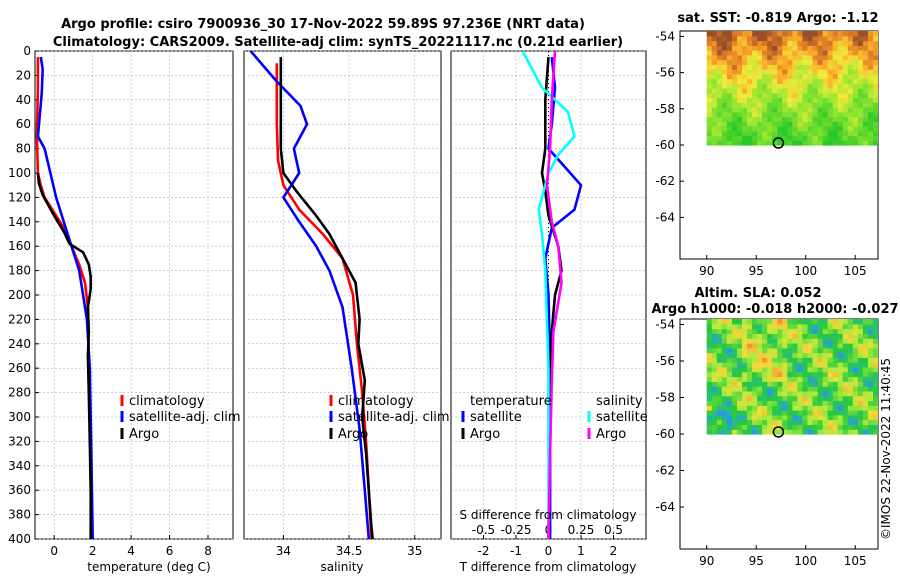 This screenshot has height=580, width=900. What do you see at coordinates (706, 271) in the screenshot?
I see `map-x-tick-label: 90` at bounding box center [706, 271].